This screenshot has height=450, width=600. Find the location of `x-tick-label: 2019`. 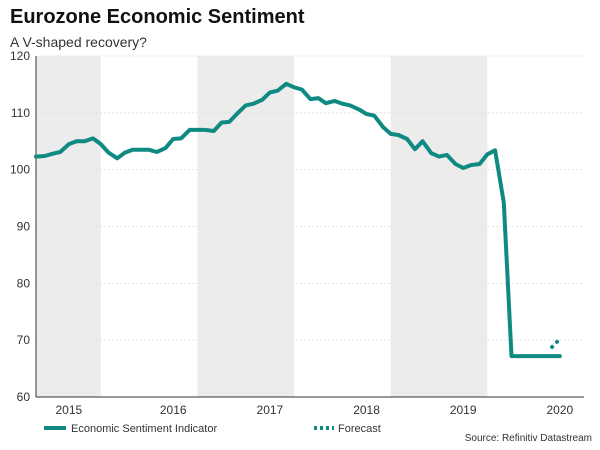

x-tick-label: 2019 is located at coordinates (463, 410).